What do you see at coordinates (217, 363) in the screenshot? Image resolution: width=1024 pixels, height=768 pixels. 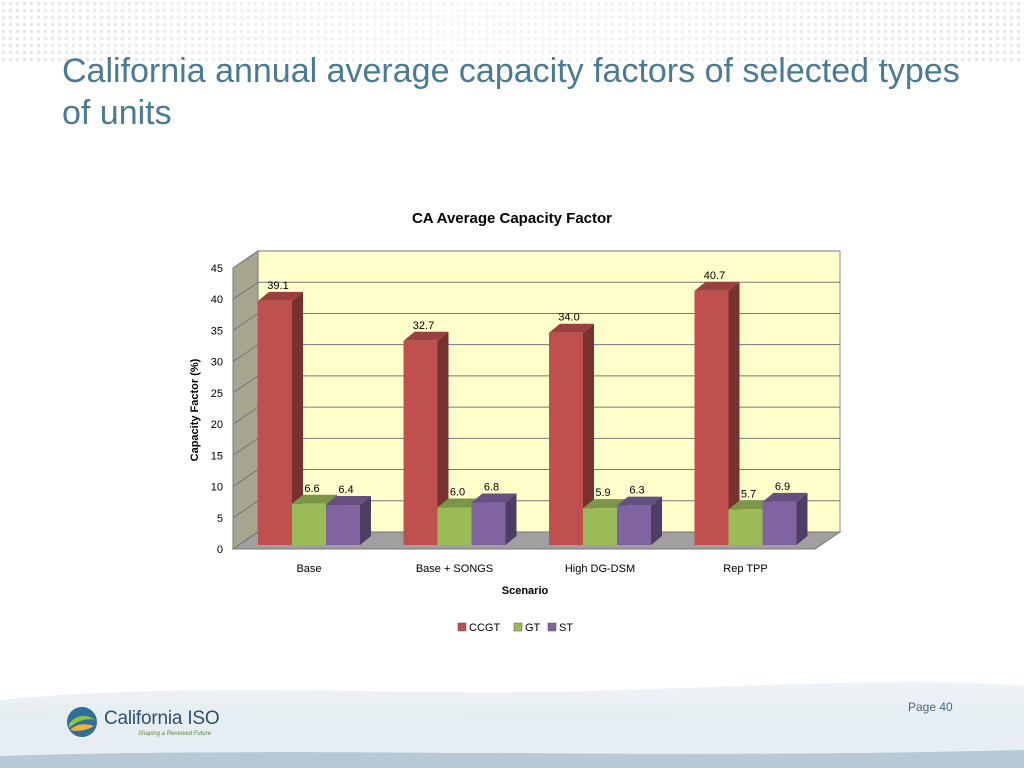 I see `y-tick-label: 30` at bounding box center [217, 363].